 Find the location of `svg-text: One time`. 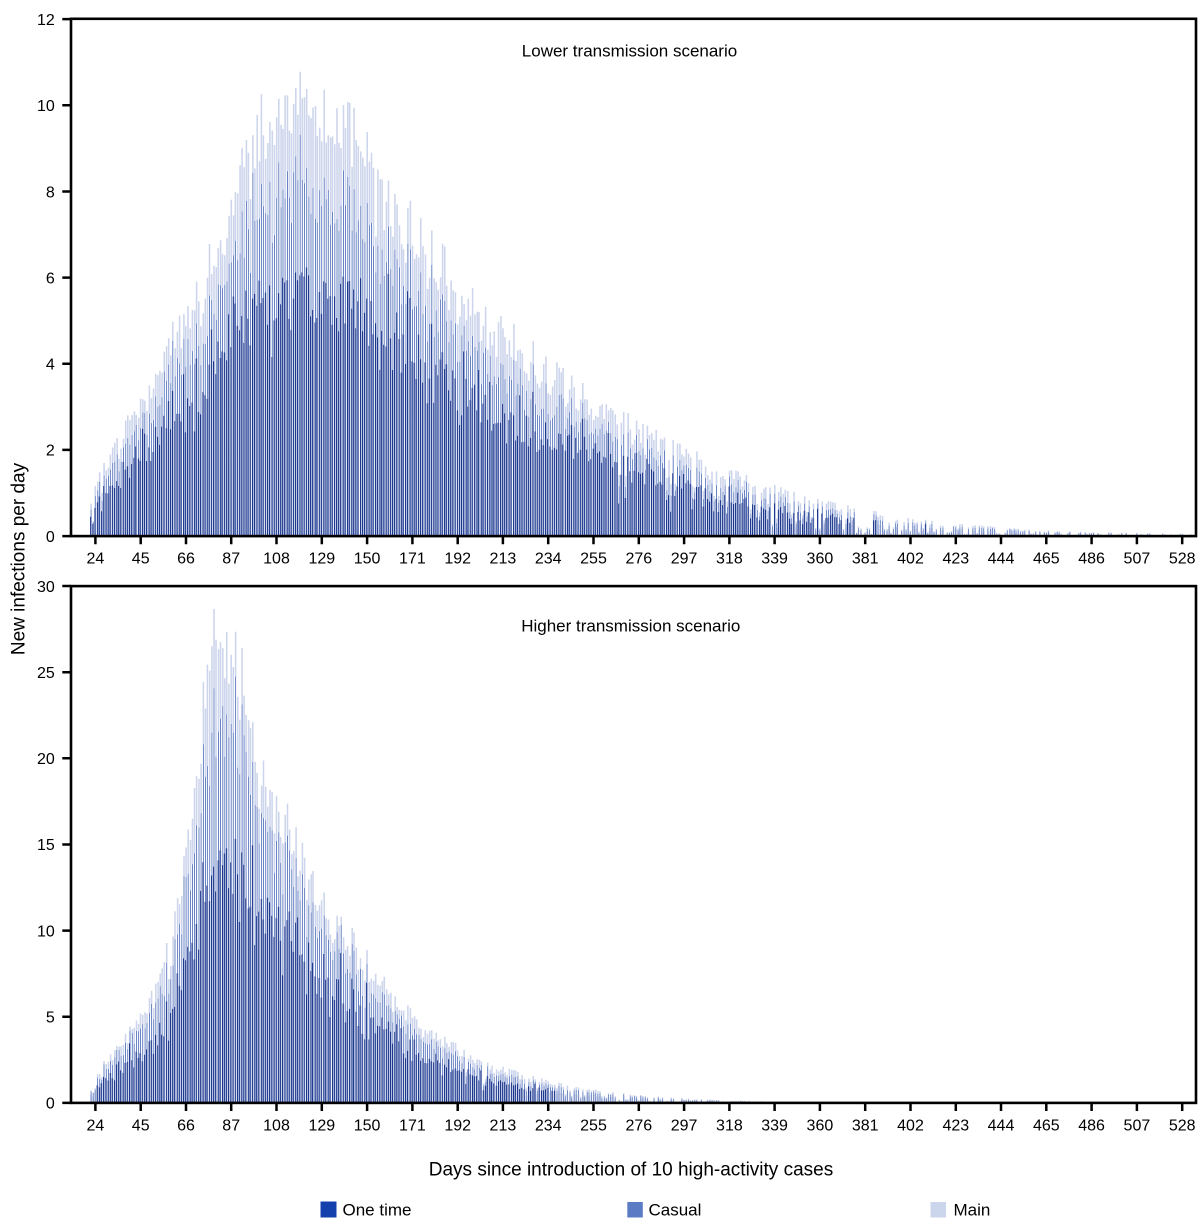

svg-text: One time is located at coordinates (377, 1210).